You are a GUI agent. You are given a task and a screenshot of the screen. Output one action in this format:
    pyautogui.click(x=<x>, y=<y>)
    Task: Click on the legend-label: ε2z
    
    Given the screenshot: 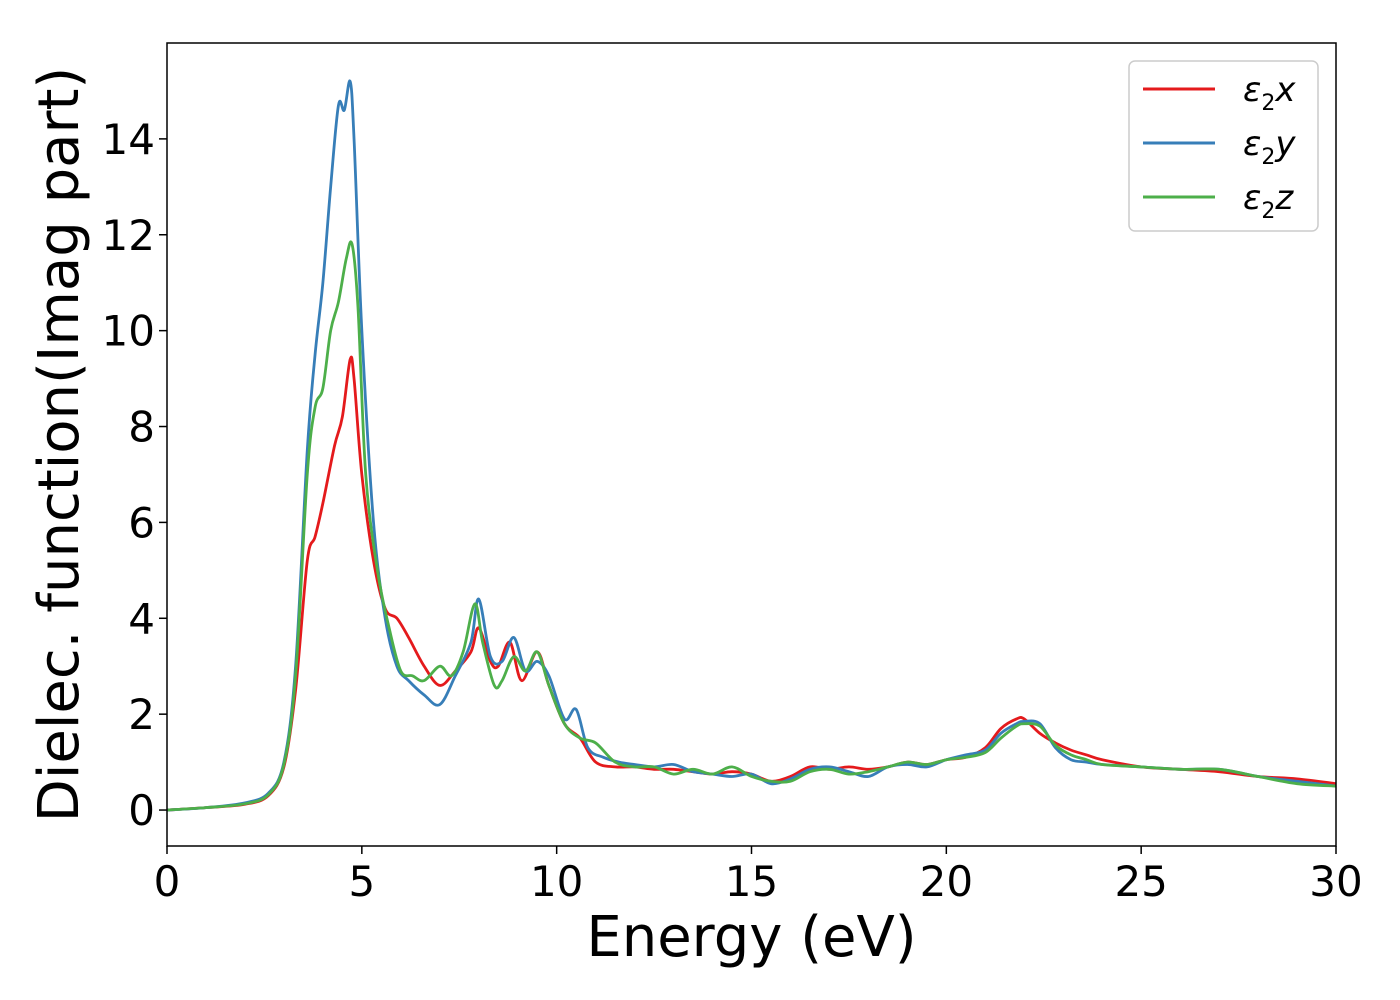 What is the action you would take?
    pyautogui.click(x=1268, y=201)
    